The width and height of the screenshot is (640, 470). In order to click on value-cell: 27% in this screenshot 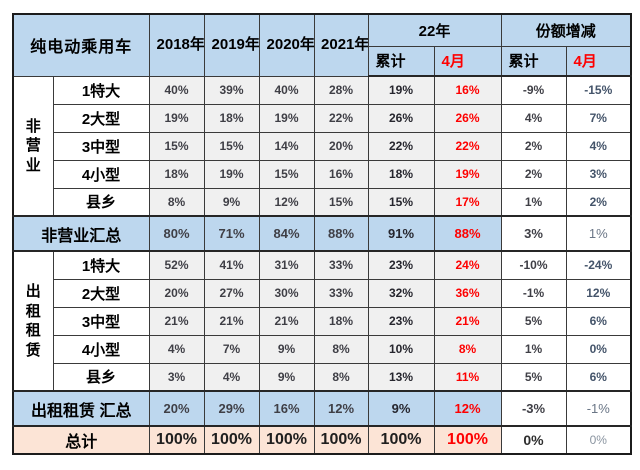, I will do `click(231, 293)`.